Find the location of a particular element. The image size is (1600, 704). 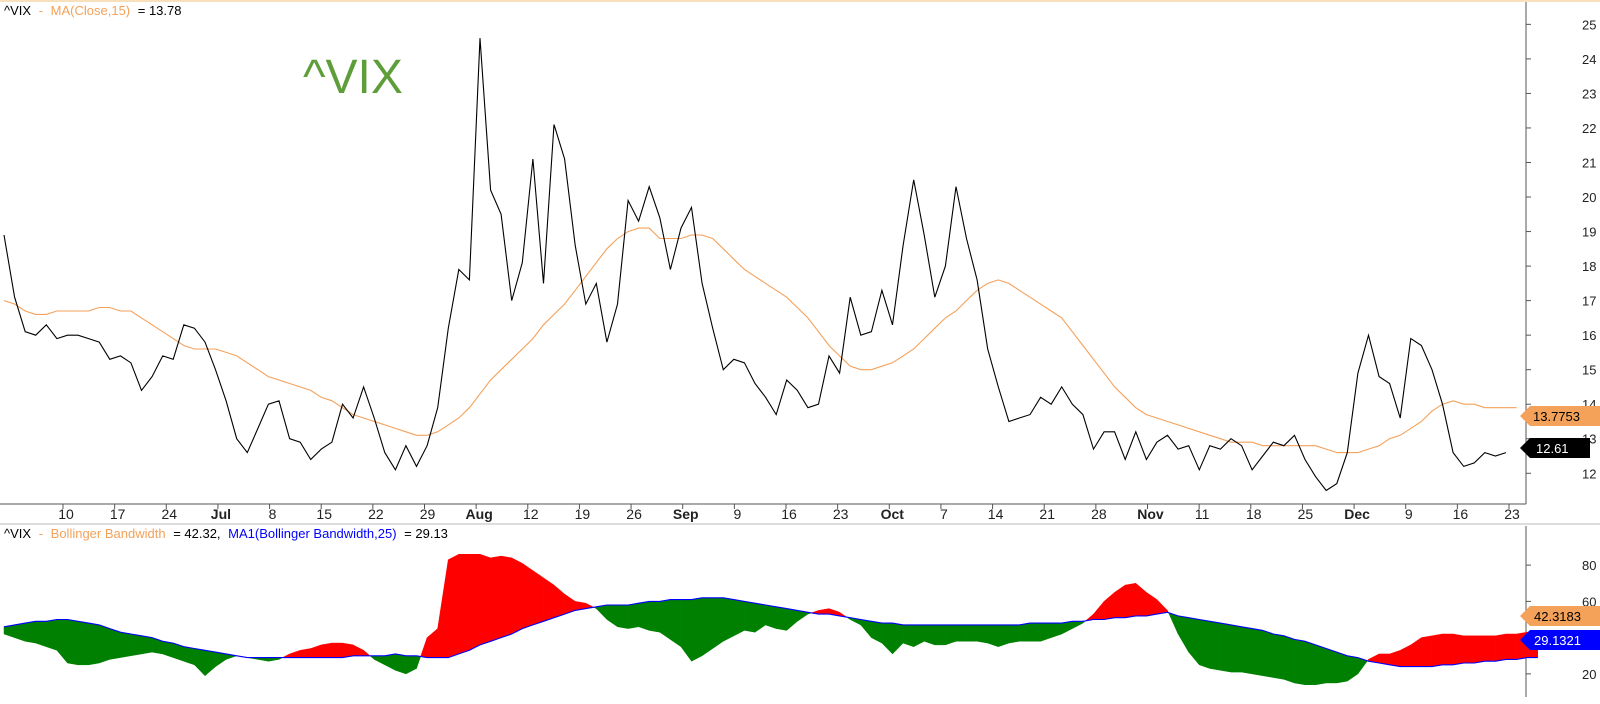

indicator-y-tick-label: 60 is located at coordinates (1589, 601).